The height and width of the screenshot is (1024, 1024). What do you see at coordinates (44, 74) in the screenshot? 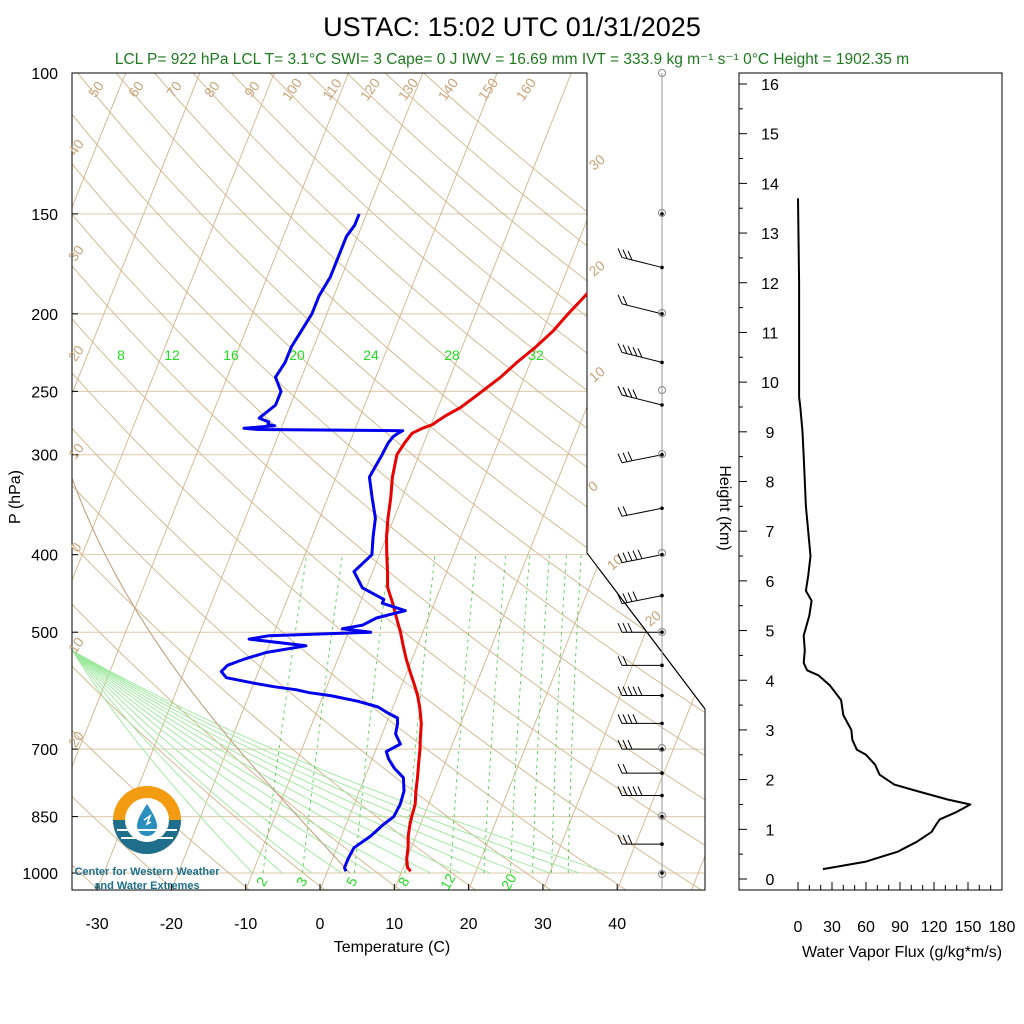
I see `y-tick-label: 100` at bounding box center [44, 74].